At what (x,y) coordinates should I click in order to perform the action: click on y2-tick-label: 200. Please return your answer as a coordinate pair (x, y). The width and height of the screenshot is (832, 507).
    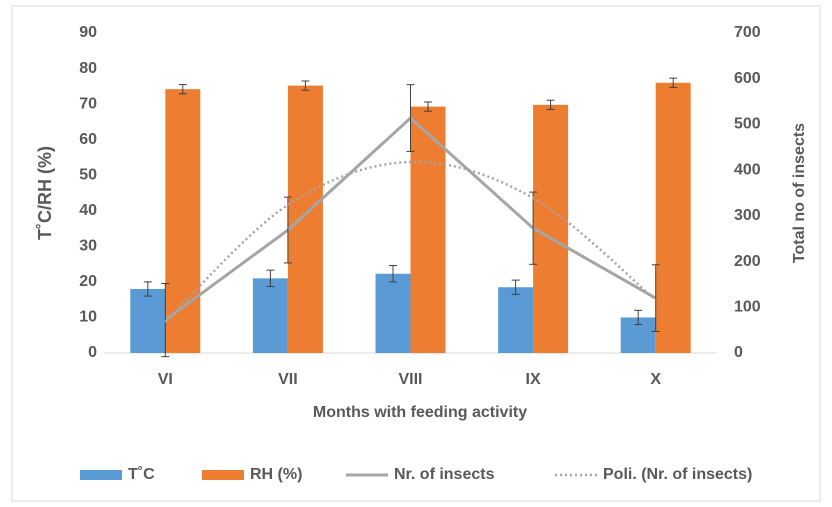
    Looking at the image, I should click on (747, 261).